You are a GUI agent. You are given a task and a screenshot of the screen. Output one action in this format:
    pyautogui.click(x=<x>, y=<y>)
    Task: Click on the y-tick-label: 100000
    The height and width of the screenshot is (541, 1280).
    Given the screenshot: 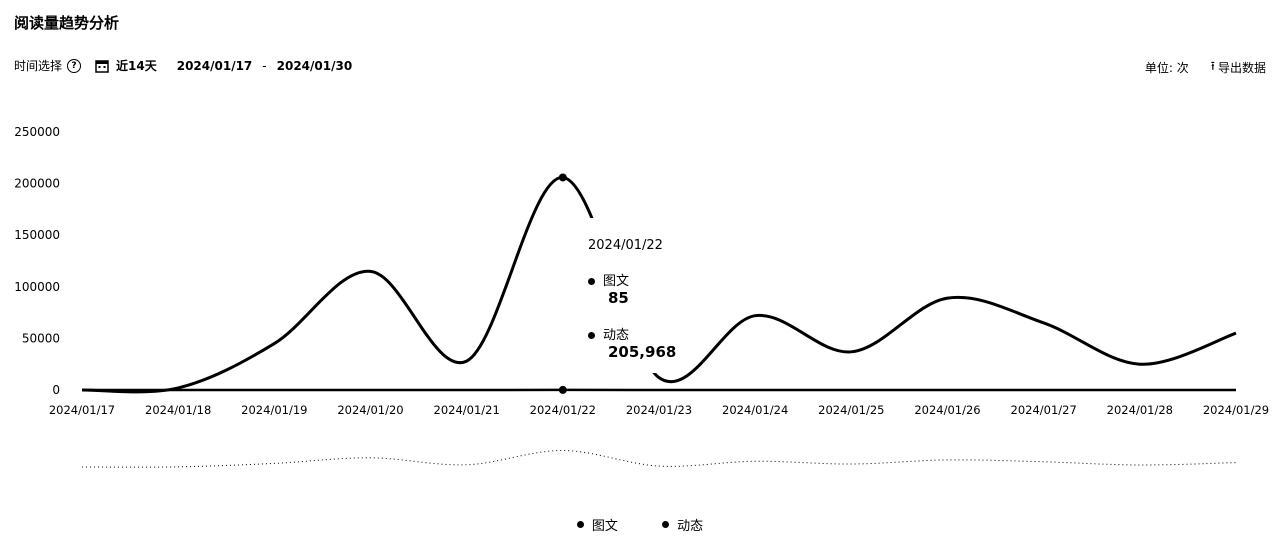 What is the action you would take?
    pyautogui.click(x=37, y=287)
    